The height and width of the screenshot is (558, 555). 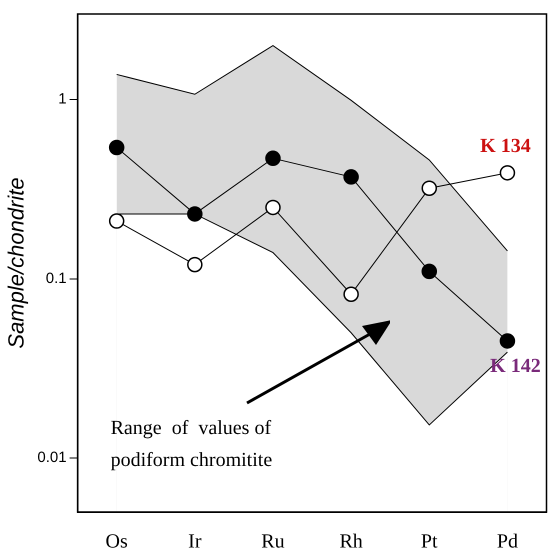 What do you see at coordinates (191, 444) in the screenshot?
I see `annotation: Range of values of podiform chromitite` at bounding box center [191, 444].